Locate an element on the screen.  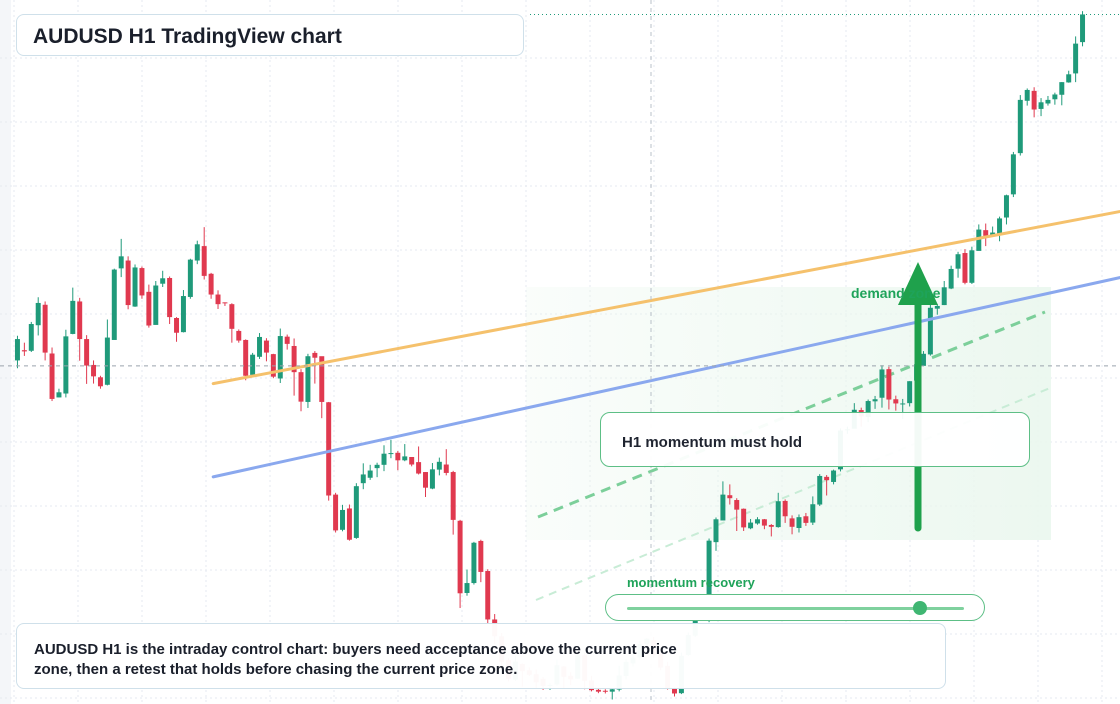
momentum-knob is located at coordinates (920, 608).